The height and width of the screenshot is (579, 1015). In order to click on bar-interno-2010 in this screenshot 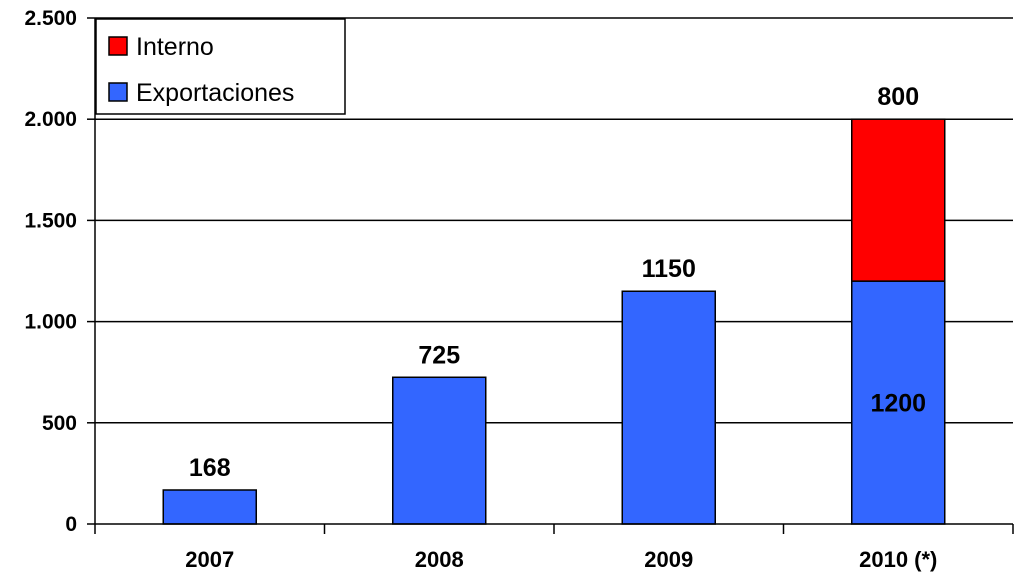, I will do `click(898, 200)`.